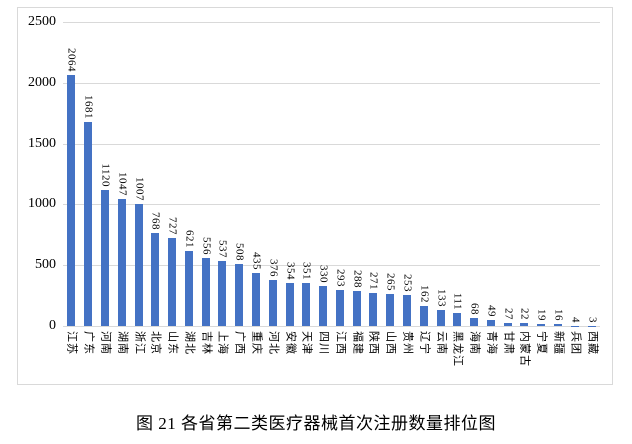 The image size is (632, 444). Describe the element at coordinates (491, 311) in the screenshot. I see `bar-value-label: 49` at that location.